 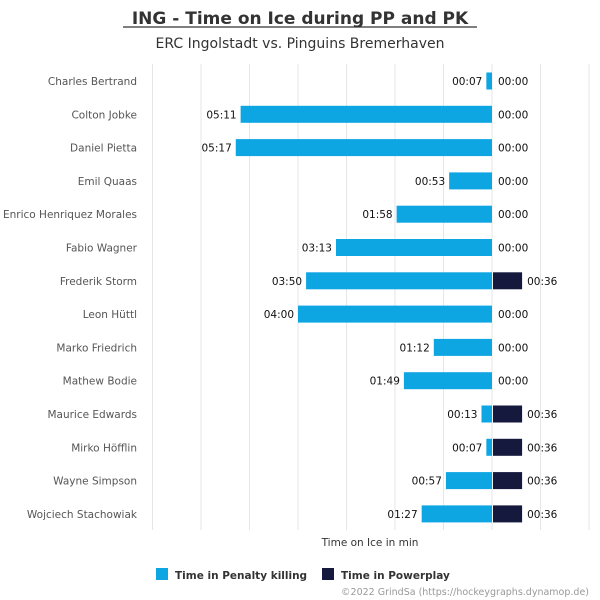 What do you see at coordinates (100, 382) in the screenshot?
I see `player-label: Mathew Bodie` at bounding box center [100, 382].